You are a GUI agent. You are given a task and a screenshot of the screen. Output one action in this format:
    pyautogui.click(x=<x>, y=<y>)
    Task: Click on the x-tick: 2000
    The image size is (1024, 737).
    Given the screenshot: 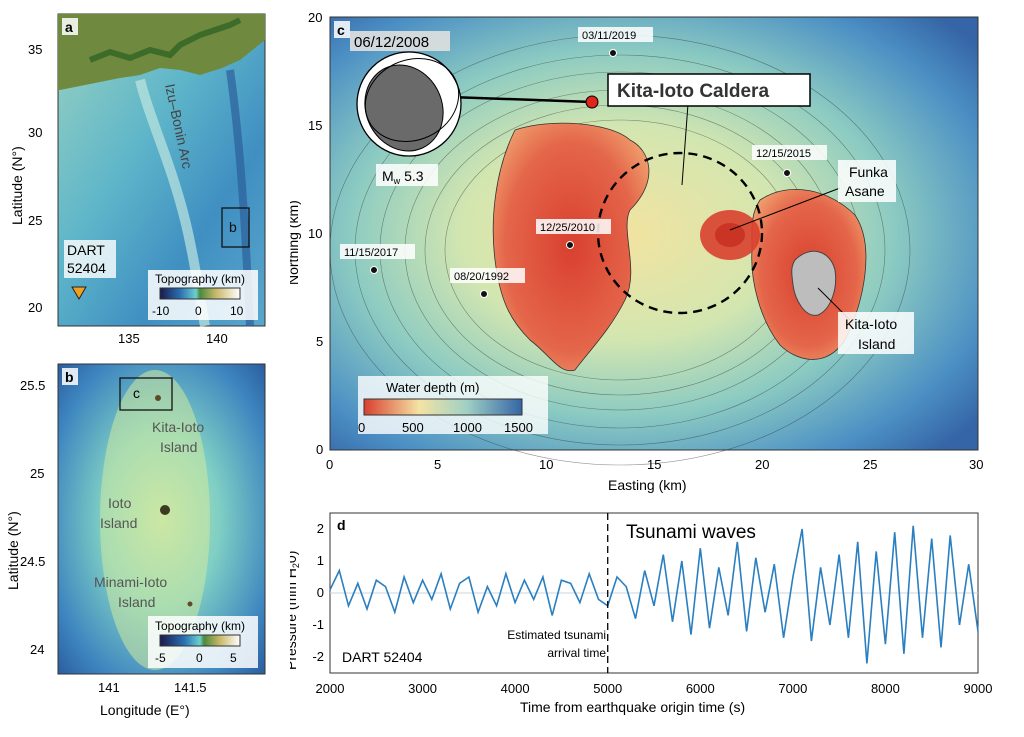 What is the action you would take?
    pyautogui.click(x=330, y=688)
    